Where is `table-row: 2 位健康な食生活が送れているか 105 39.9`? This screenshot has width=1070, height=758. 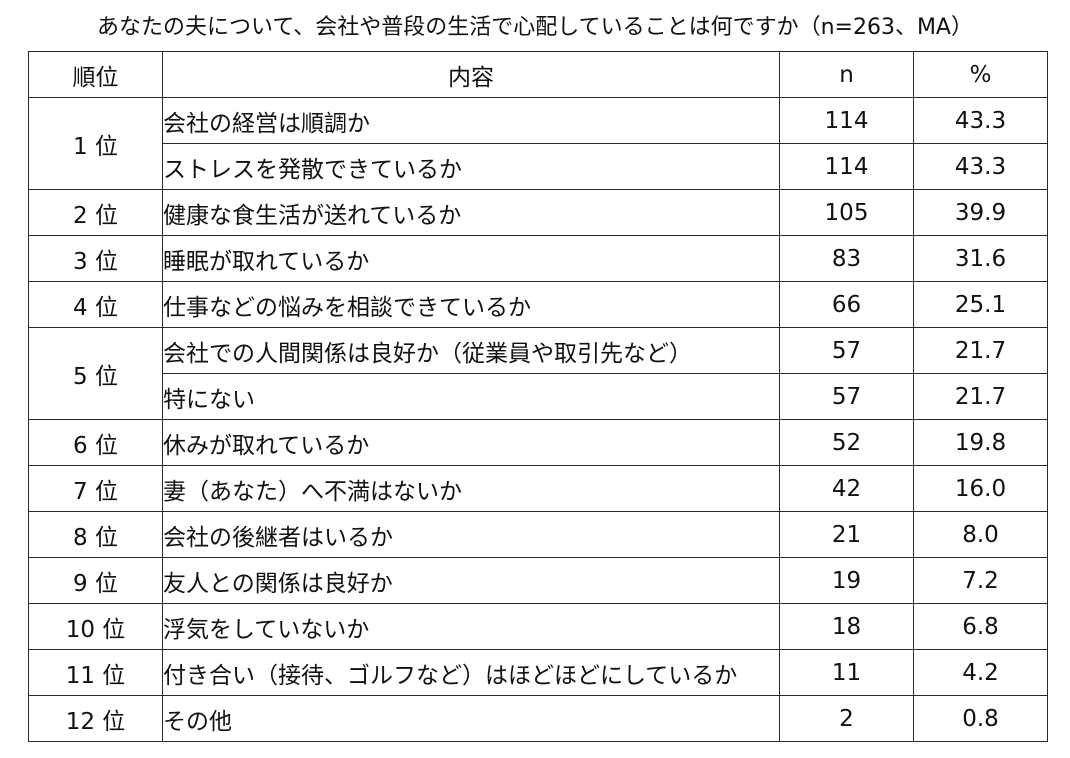
table-row: 2 位健康な食生活が送れているか 105 39.9 is located at coordinates (538, 212).